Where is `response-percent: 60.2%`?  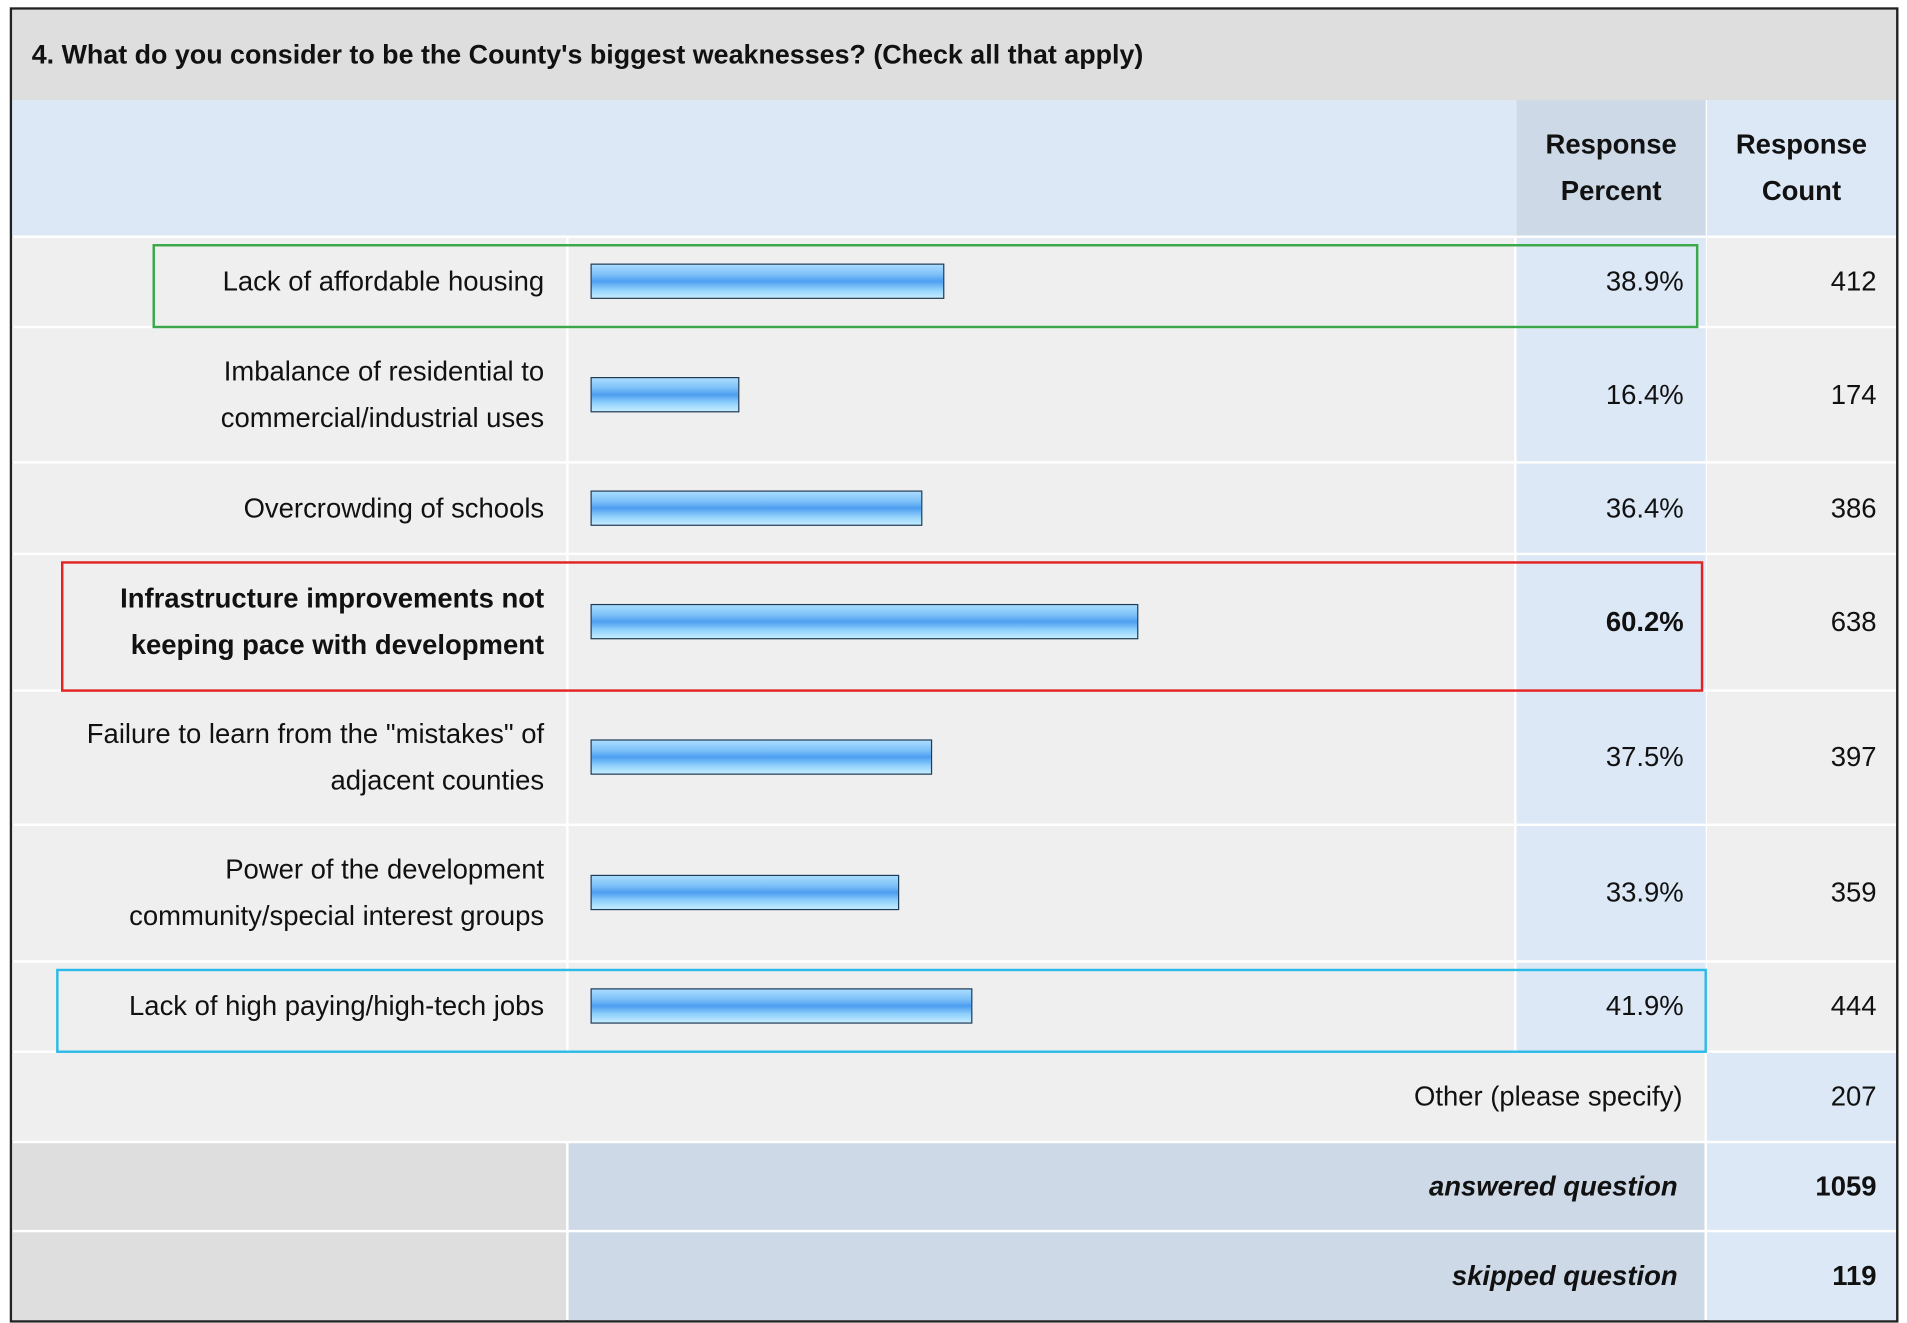
response-percent: 60.2% is located at coordinates (1611, 622).